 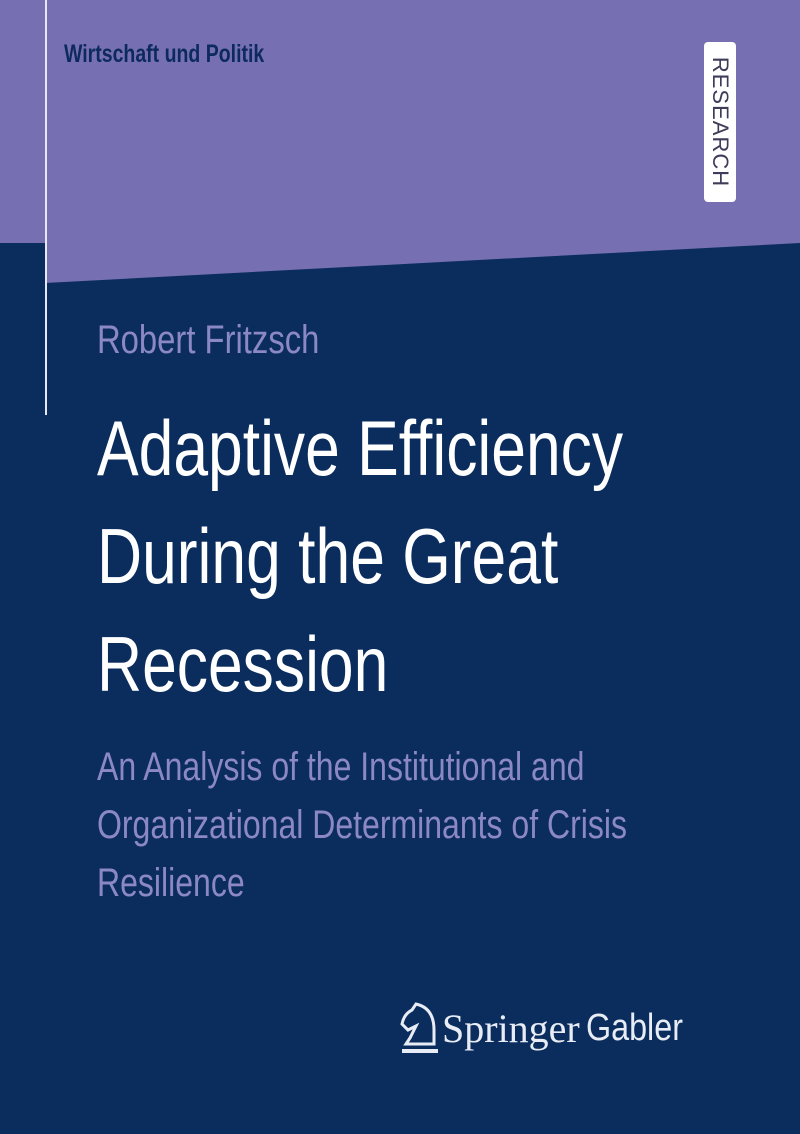 I want to click on subtitle-line: Organizational Determinants of Crisis, so click(x=362, y=825).